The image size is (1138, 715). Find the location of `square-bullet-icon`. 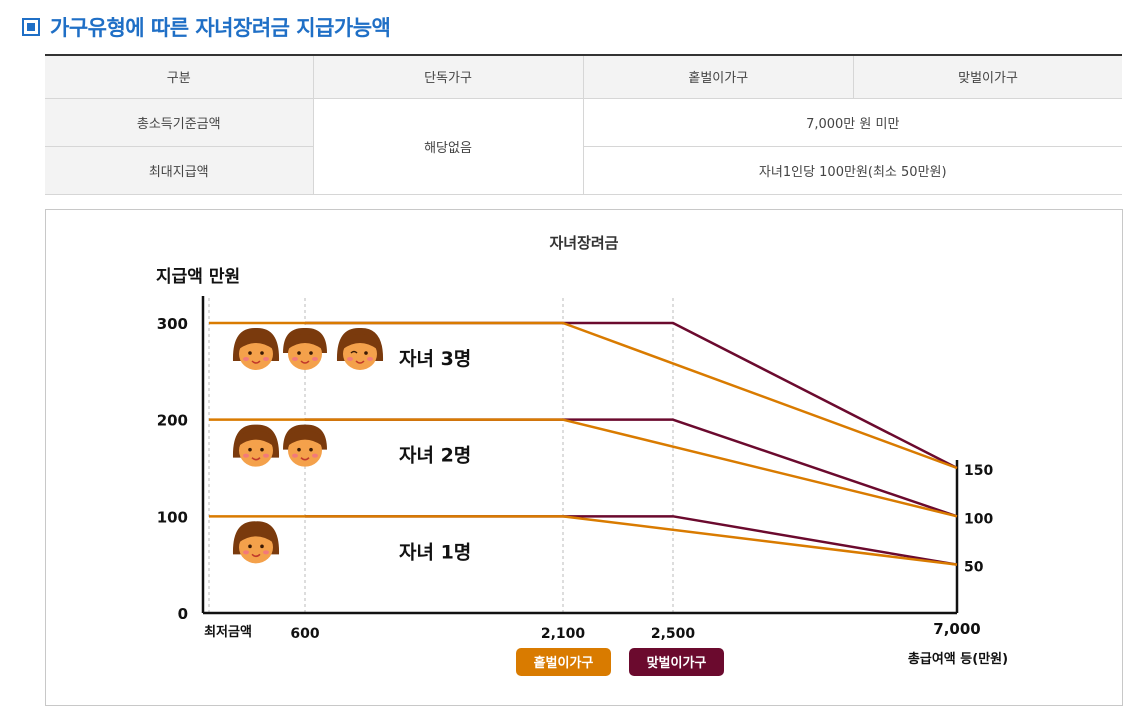

square-bullet-icon is located at coordinates (31, 27).